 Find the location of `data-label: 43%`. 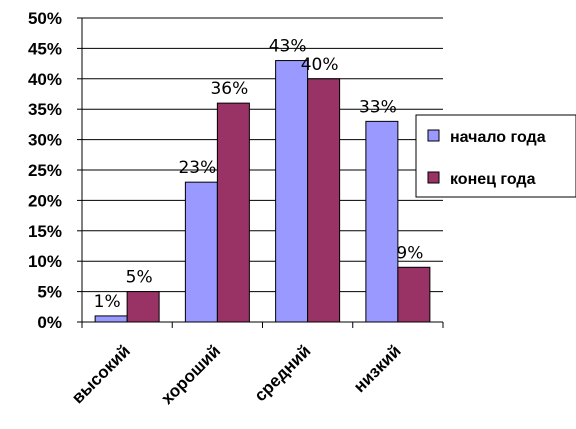

data-label: 43% is located at coordinates (288, 47).